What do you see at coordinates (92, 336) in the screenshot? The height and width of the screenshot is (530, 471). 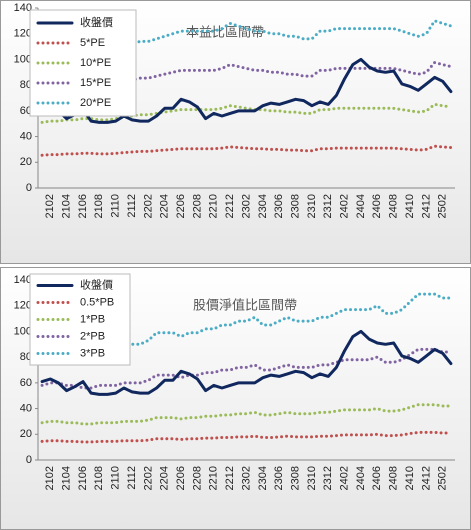 I see `legend-label: 2*PB` at bounding box center [92, 336].